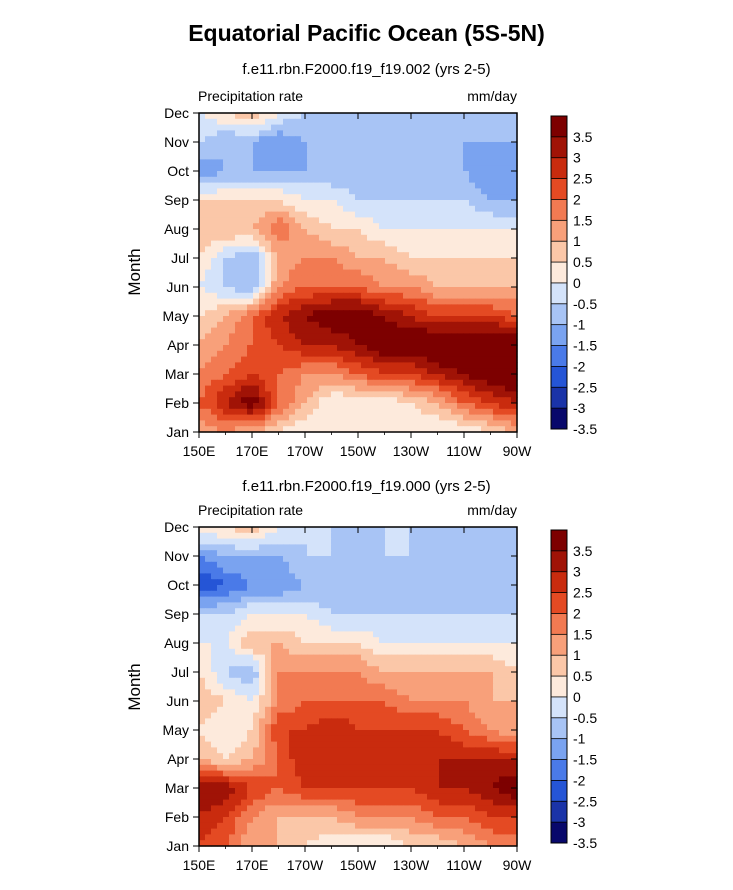 The height and width of the screenshot is (890, 733). What do you see at coordinates (366, 33) in the screenshot?
I see `main-title: Equatorial Pacific Ocean (5S-5N)` at bounding box center [366, 33].